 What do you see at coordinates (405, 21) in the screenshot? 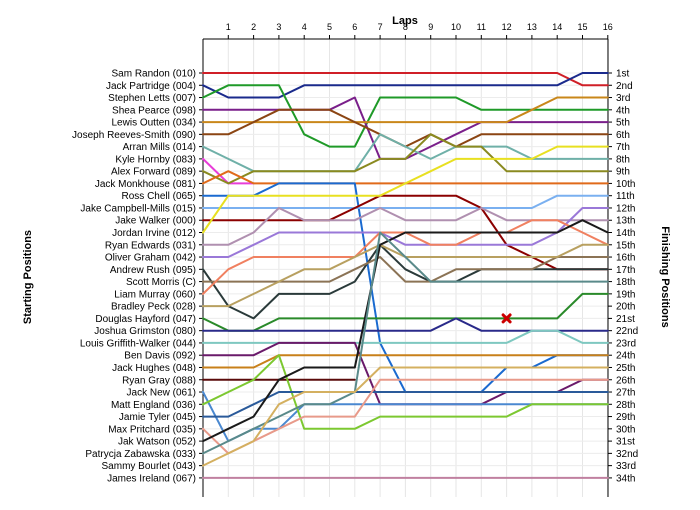
I see `chart-title: Laps` at bounding box center [405, 21].